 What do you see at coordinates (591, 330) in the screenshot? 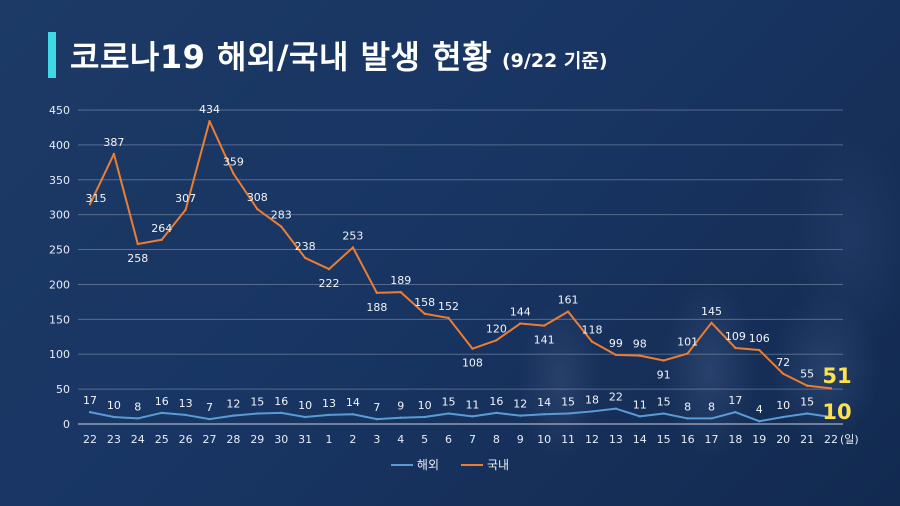
I see `data-label-domestic: 118` at bounding box center [591, 330].